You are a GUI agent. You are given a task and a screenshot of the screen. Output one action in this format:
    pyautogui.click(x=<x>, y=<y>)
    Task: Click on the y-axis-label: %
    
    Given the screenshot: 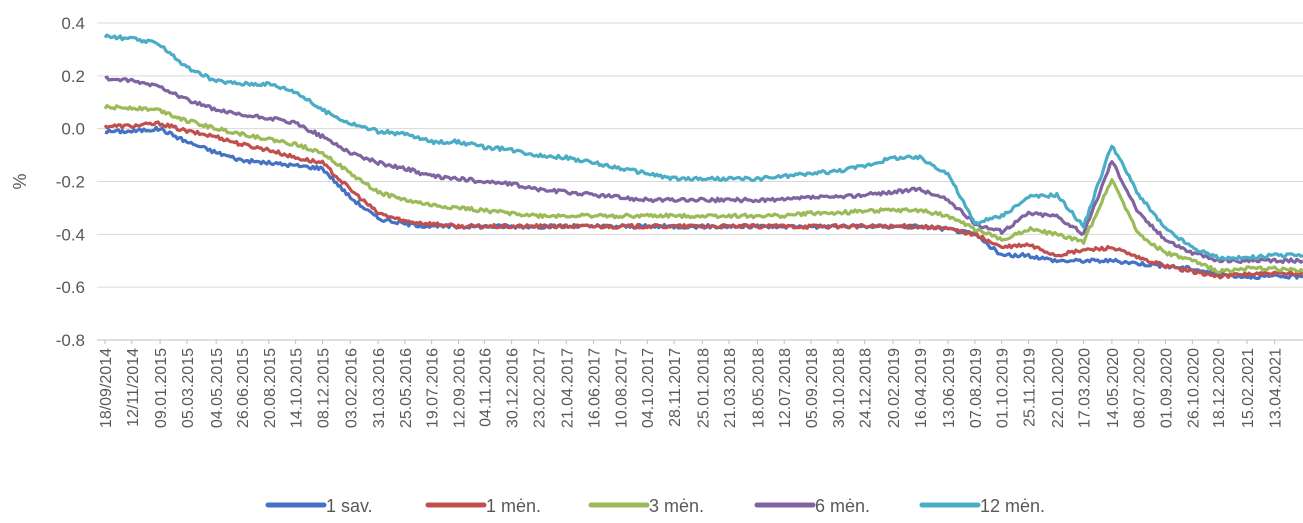 What is the action you would take?
    pyautogui.click(x=20, y=181)
    